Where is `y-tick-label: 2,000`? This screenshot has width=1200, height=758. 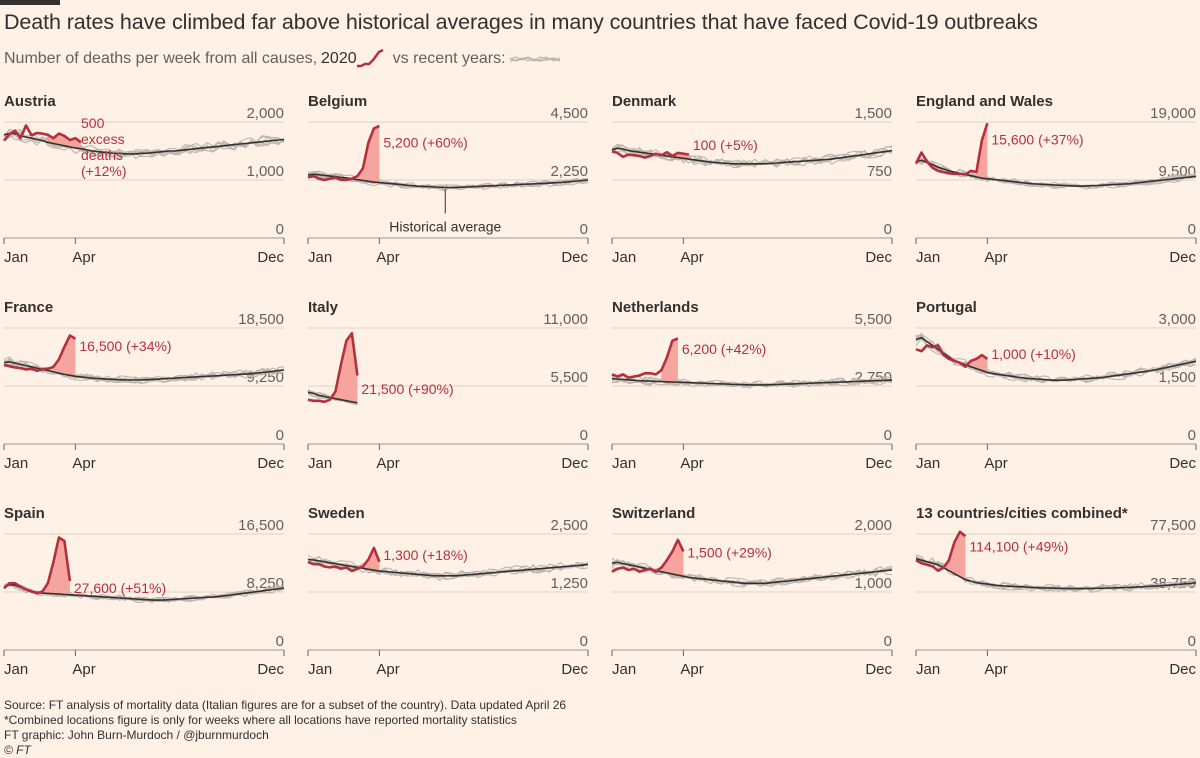 y-tick-label: 2,000 is located at coordinates (873, 525).